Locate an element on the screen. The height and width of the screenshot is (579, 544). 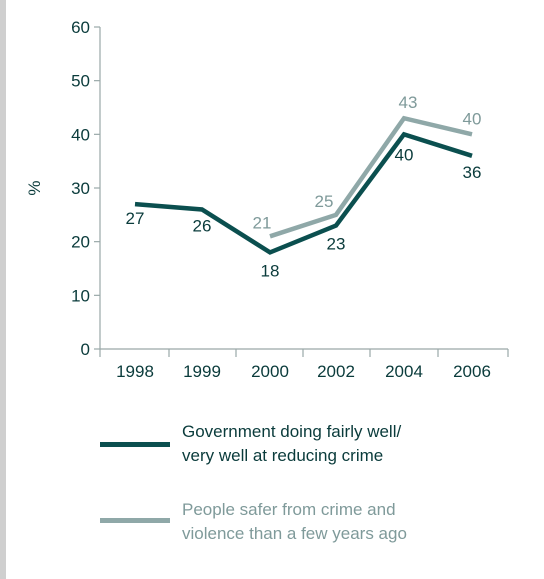
x-tick-label: 2002 is located at coordinates (336, 371).